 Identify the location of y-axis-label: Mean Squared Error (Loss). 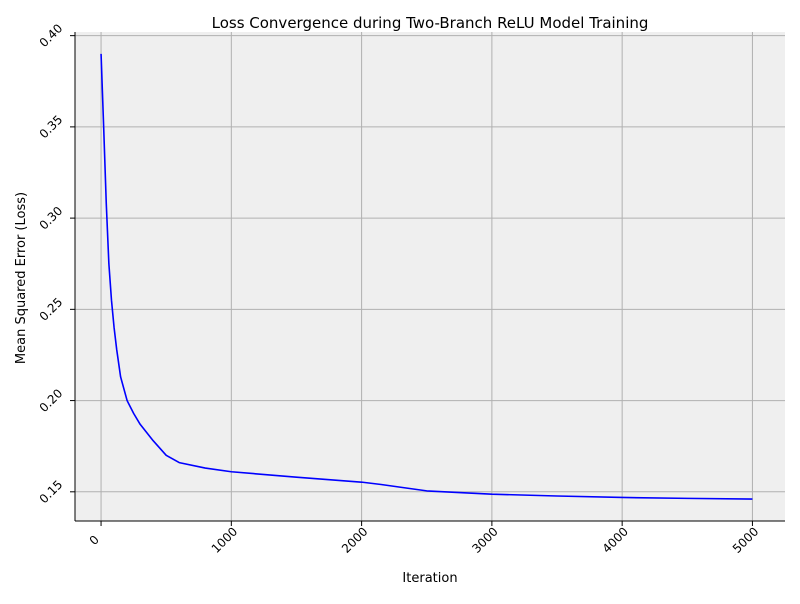
(21, 278).